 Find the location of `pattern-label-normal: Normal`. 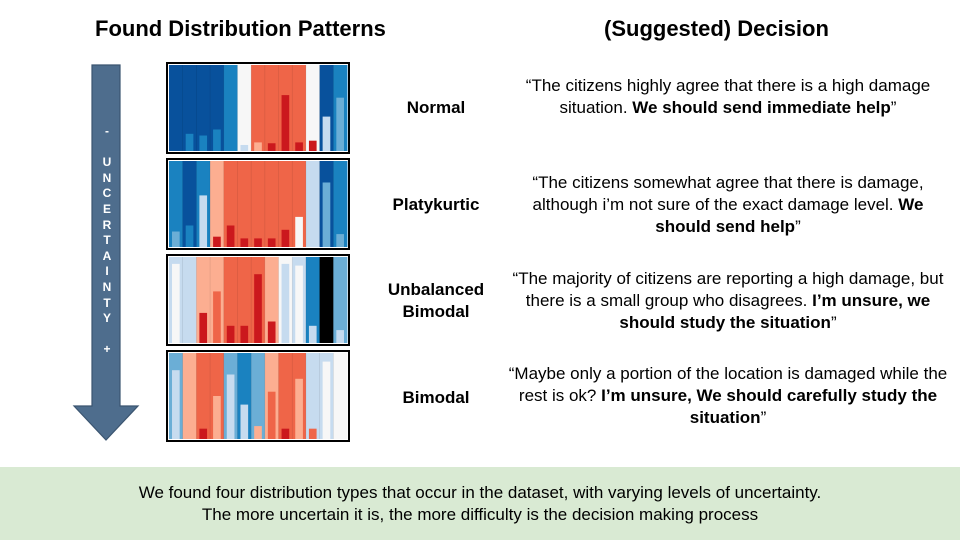

pattern-label-normal: Normal is located at coordinates (436, 107).